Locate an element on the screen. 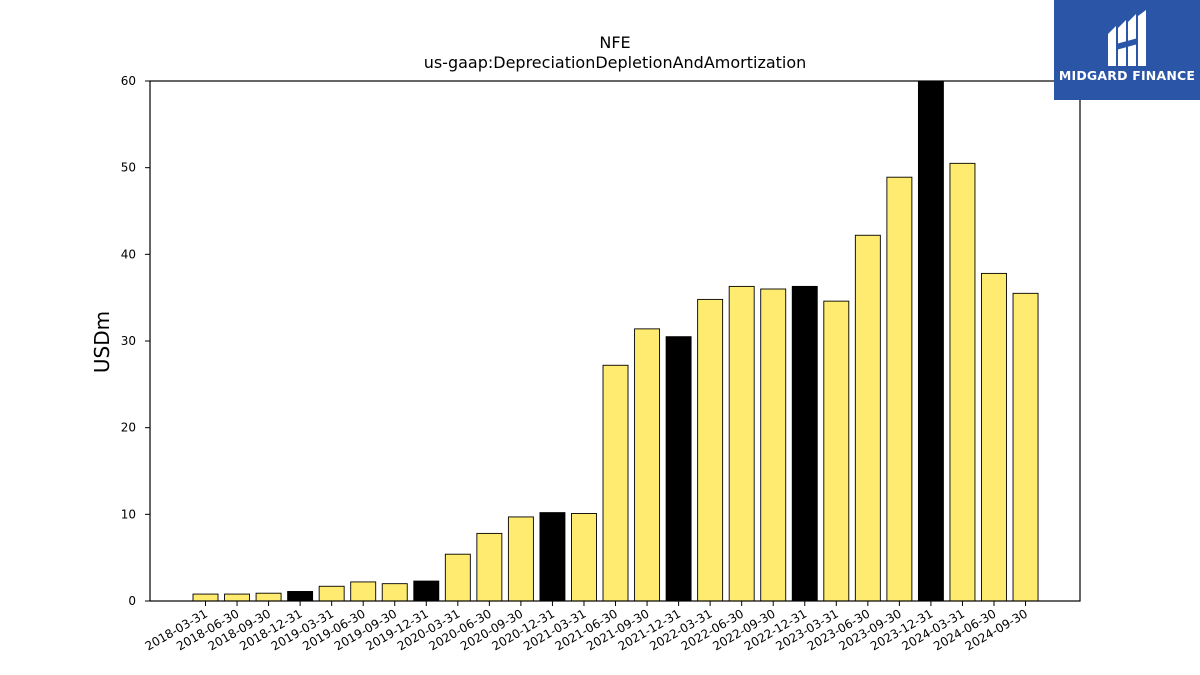 Image resolution: width=1200 pixels, height=675 pixels. midgard-finance-logo: MIDGARD FINANCE is located at coordinates (1127, 50).